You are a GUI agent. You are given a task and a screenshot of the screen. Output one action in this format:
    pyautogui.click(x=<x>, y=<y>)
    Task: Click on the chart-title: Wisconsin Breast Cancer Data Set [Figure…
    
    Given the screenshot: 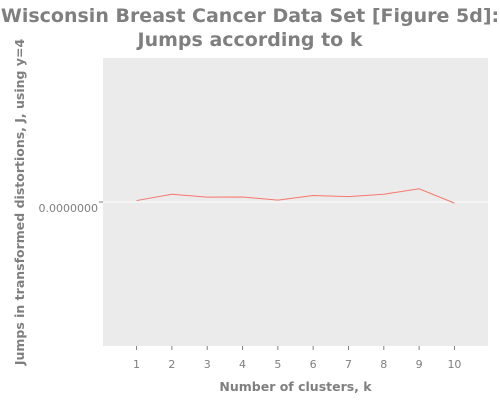 What is the action you would take?
    pyautogui.click(x=250, y=28)
    